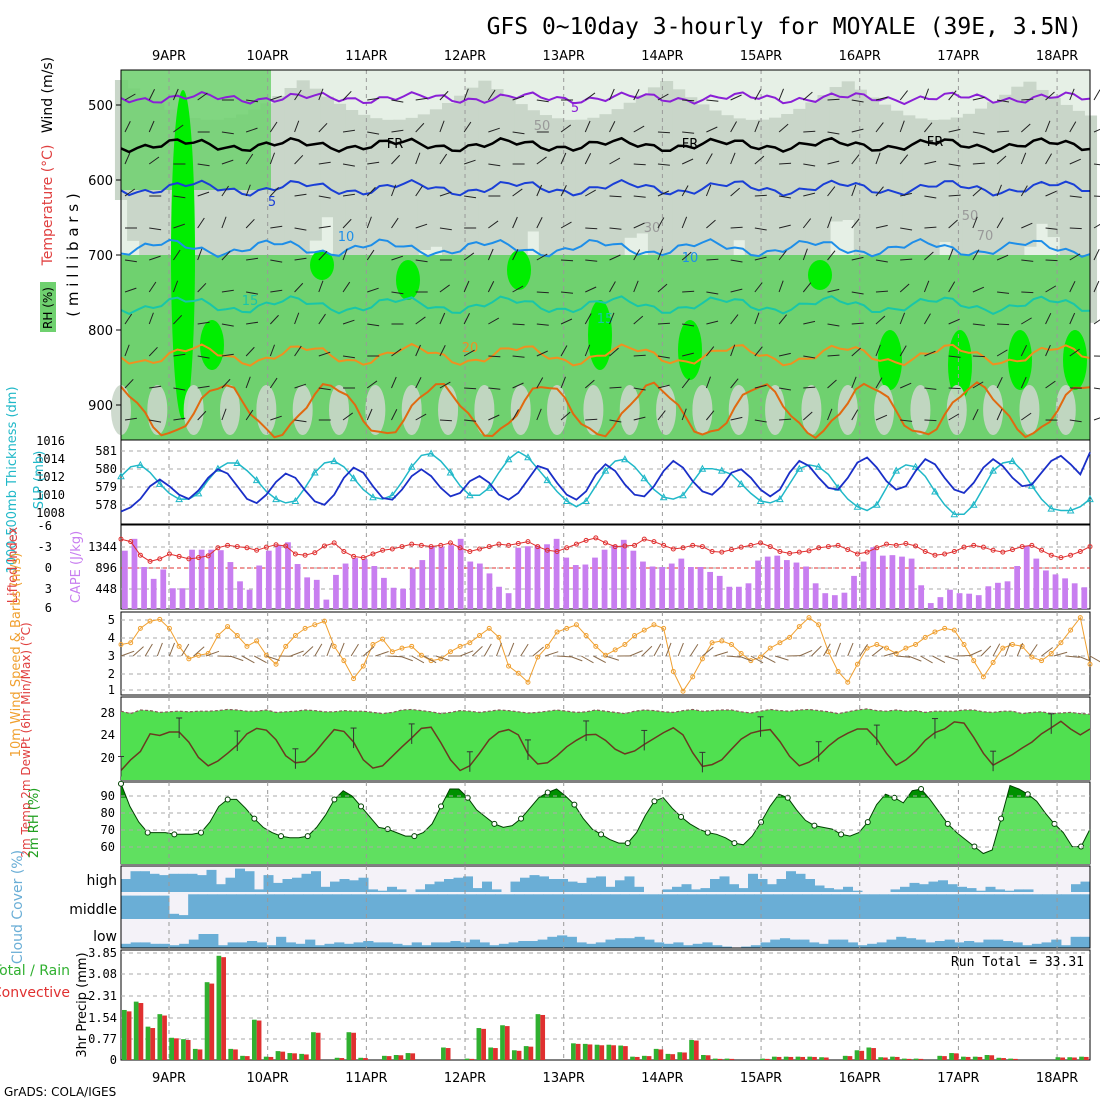 The height and width of the screenshot is (1100, 1100). What do you see at coordinates (575, 108) in the screenshot?
I see `contour-label: 5` at bounding box center [575, 108].